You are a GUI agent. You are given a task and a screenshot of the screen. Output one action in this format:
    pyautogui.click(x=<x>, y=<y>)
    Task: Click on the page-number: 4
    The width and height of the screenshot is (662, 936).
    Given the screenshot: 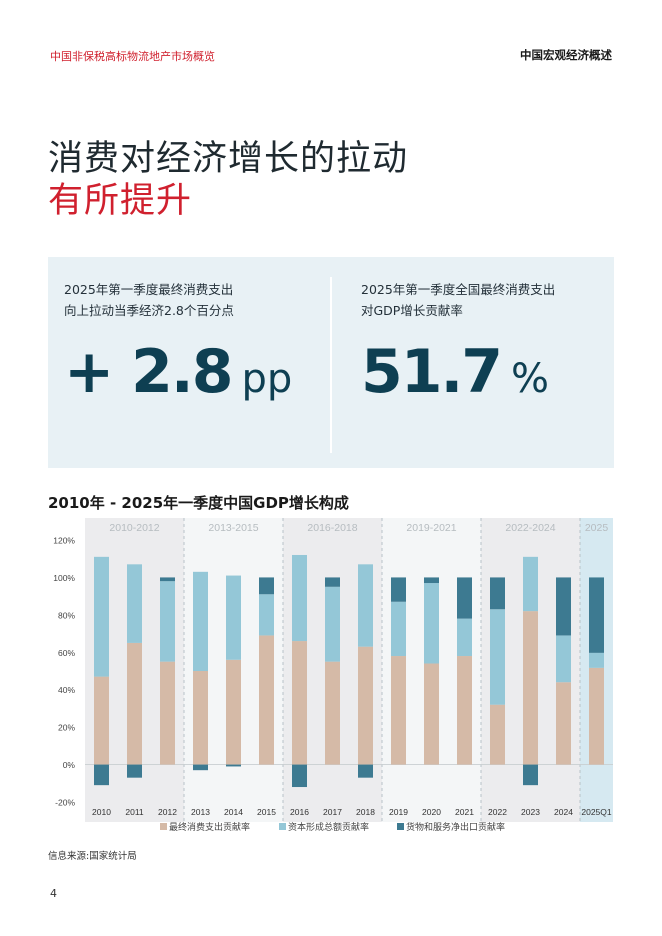 What is the action you would take?
    pyautogui.click(x=53, y=893)
    